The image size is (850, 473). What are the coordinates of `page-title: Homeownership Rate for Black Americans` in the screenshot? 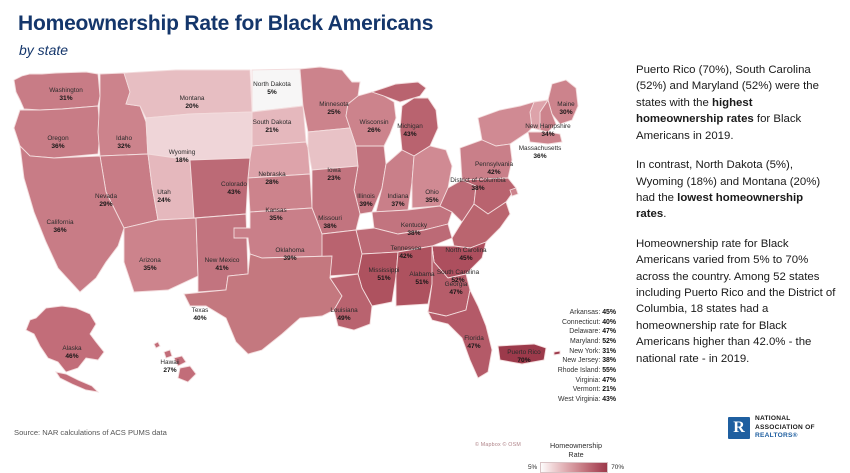 It's located at (226, 23).